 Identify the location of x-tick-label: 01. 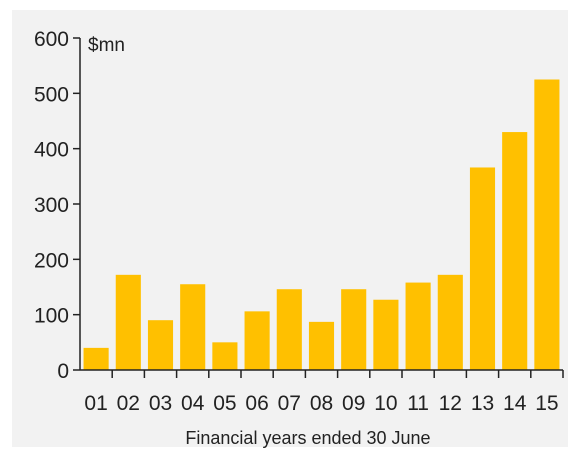
(95, 403).